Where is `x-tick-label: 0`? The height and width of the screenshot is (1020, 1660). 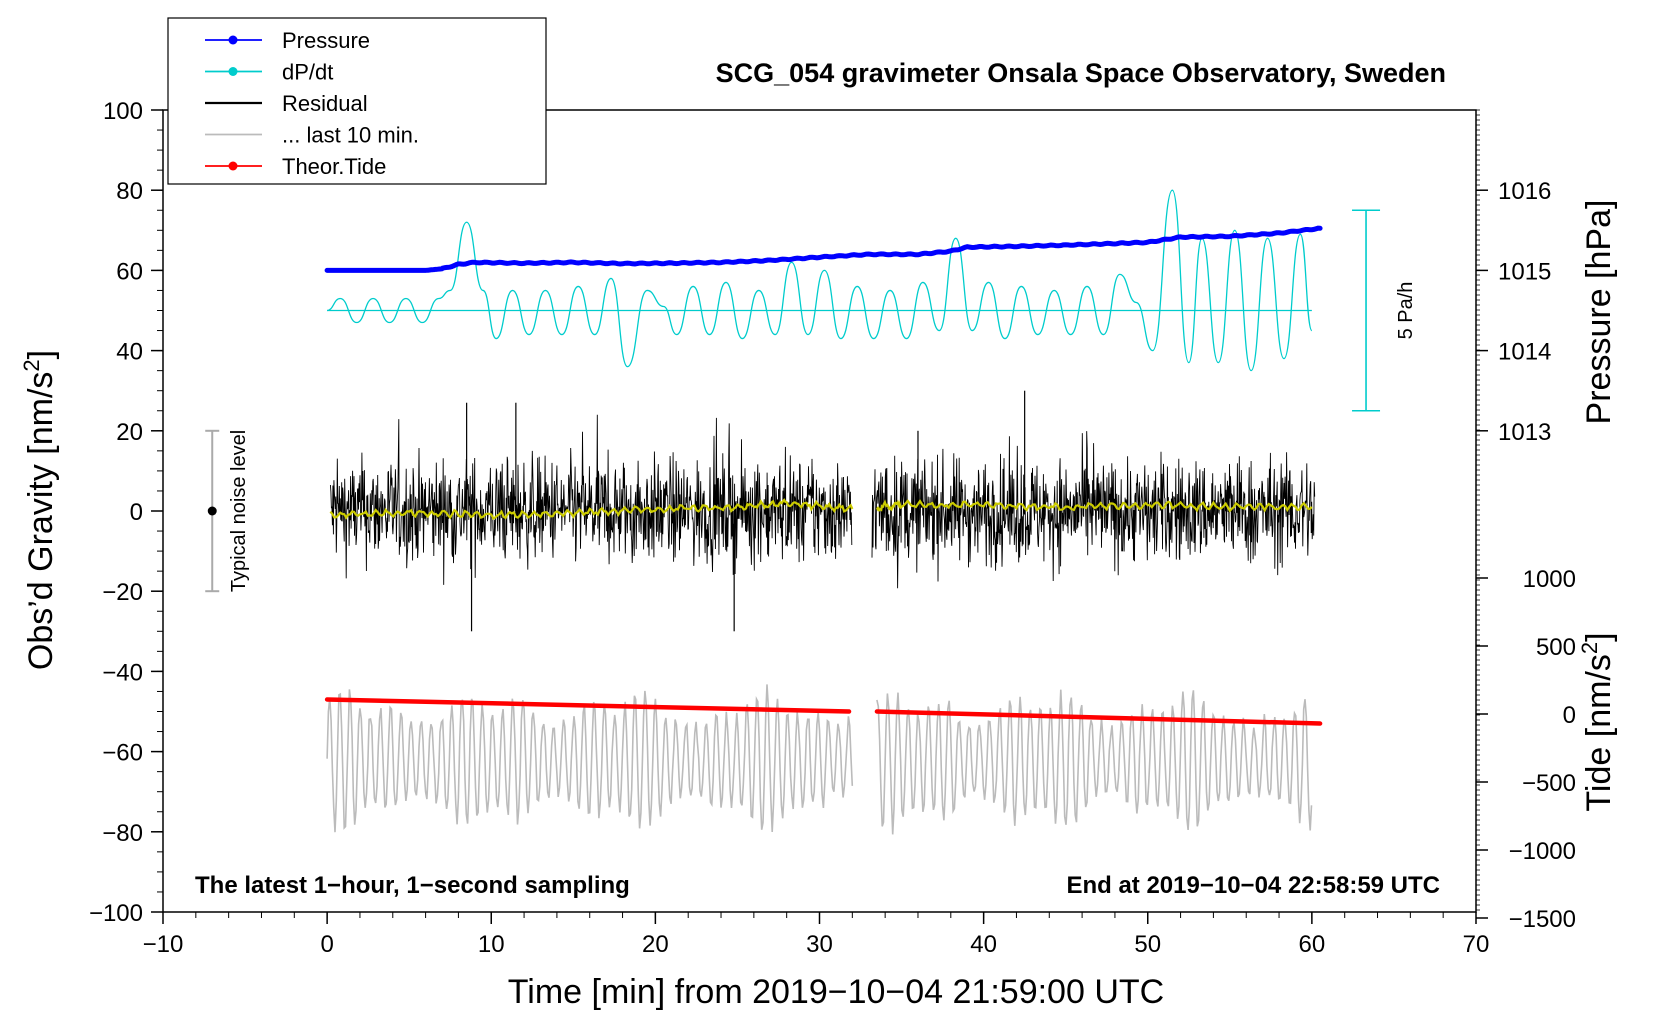
x-tick-label: 0 is located at coordinates (326, 944).